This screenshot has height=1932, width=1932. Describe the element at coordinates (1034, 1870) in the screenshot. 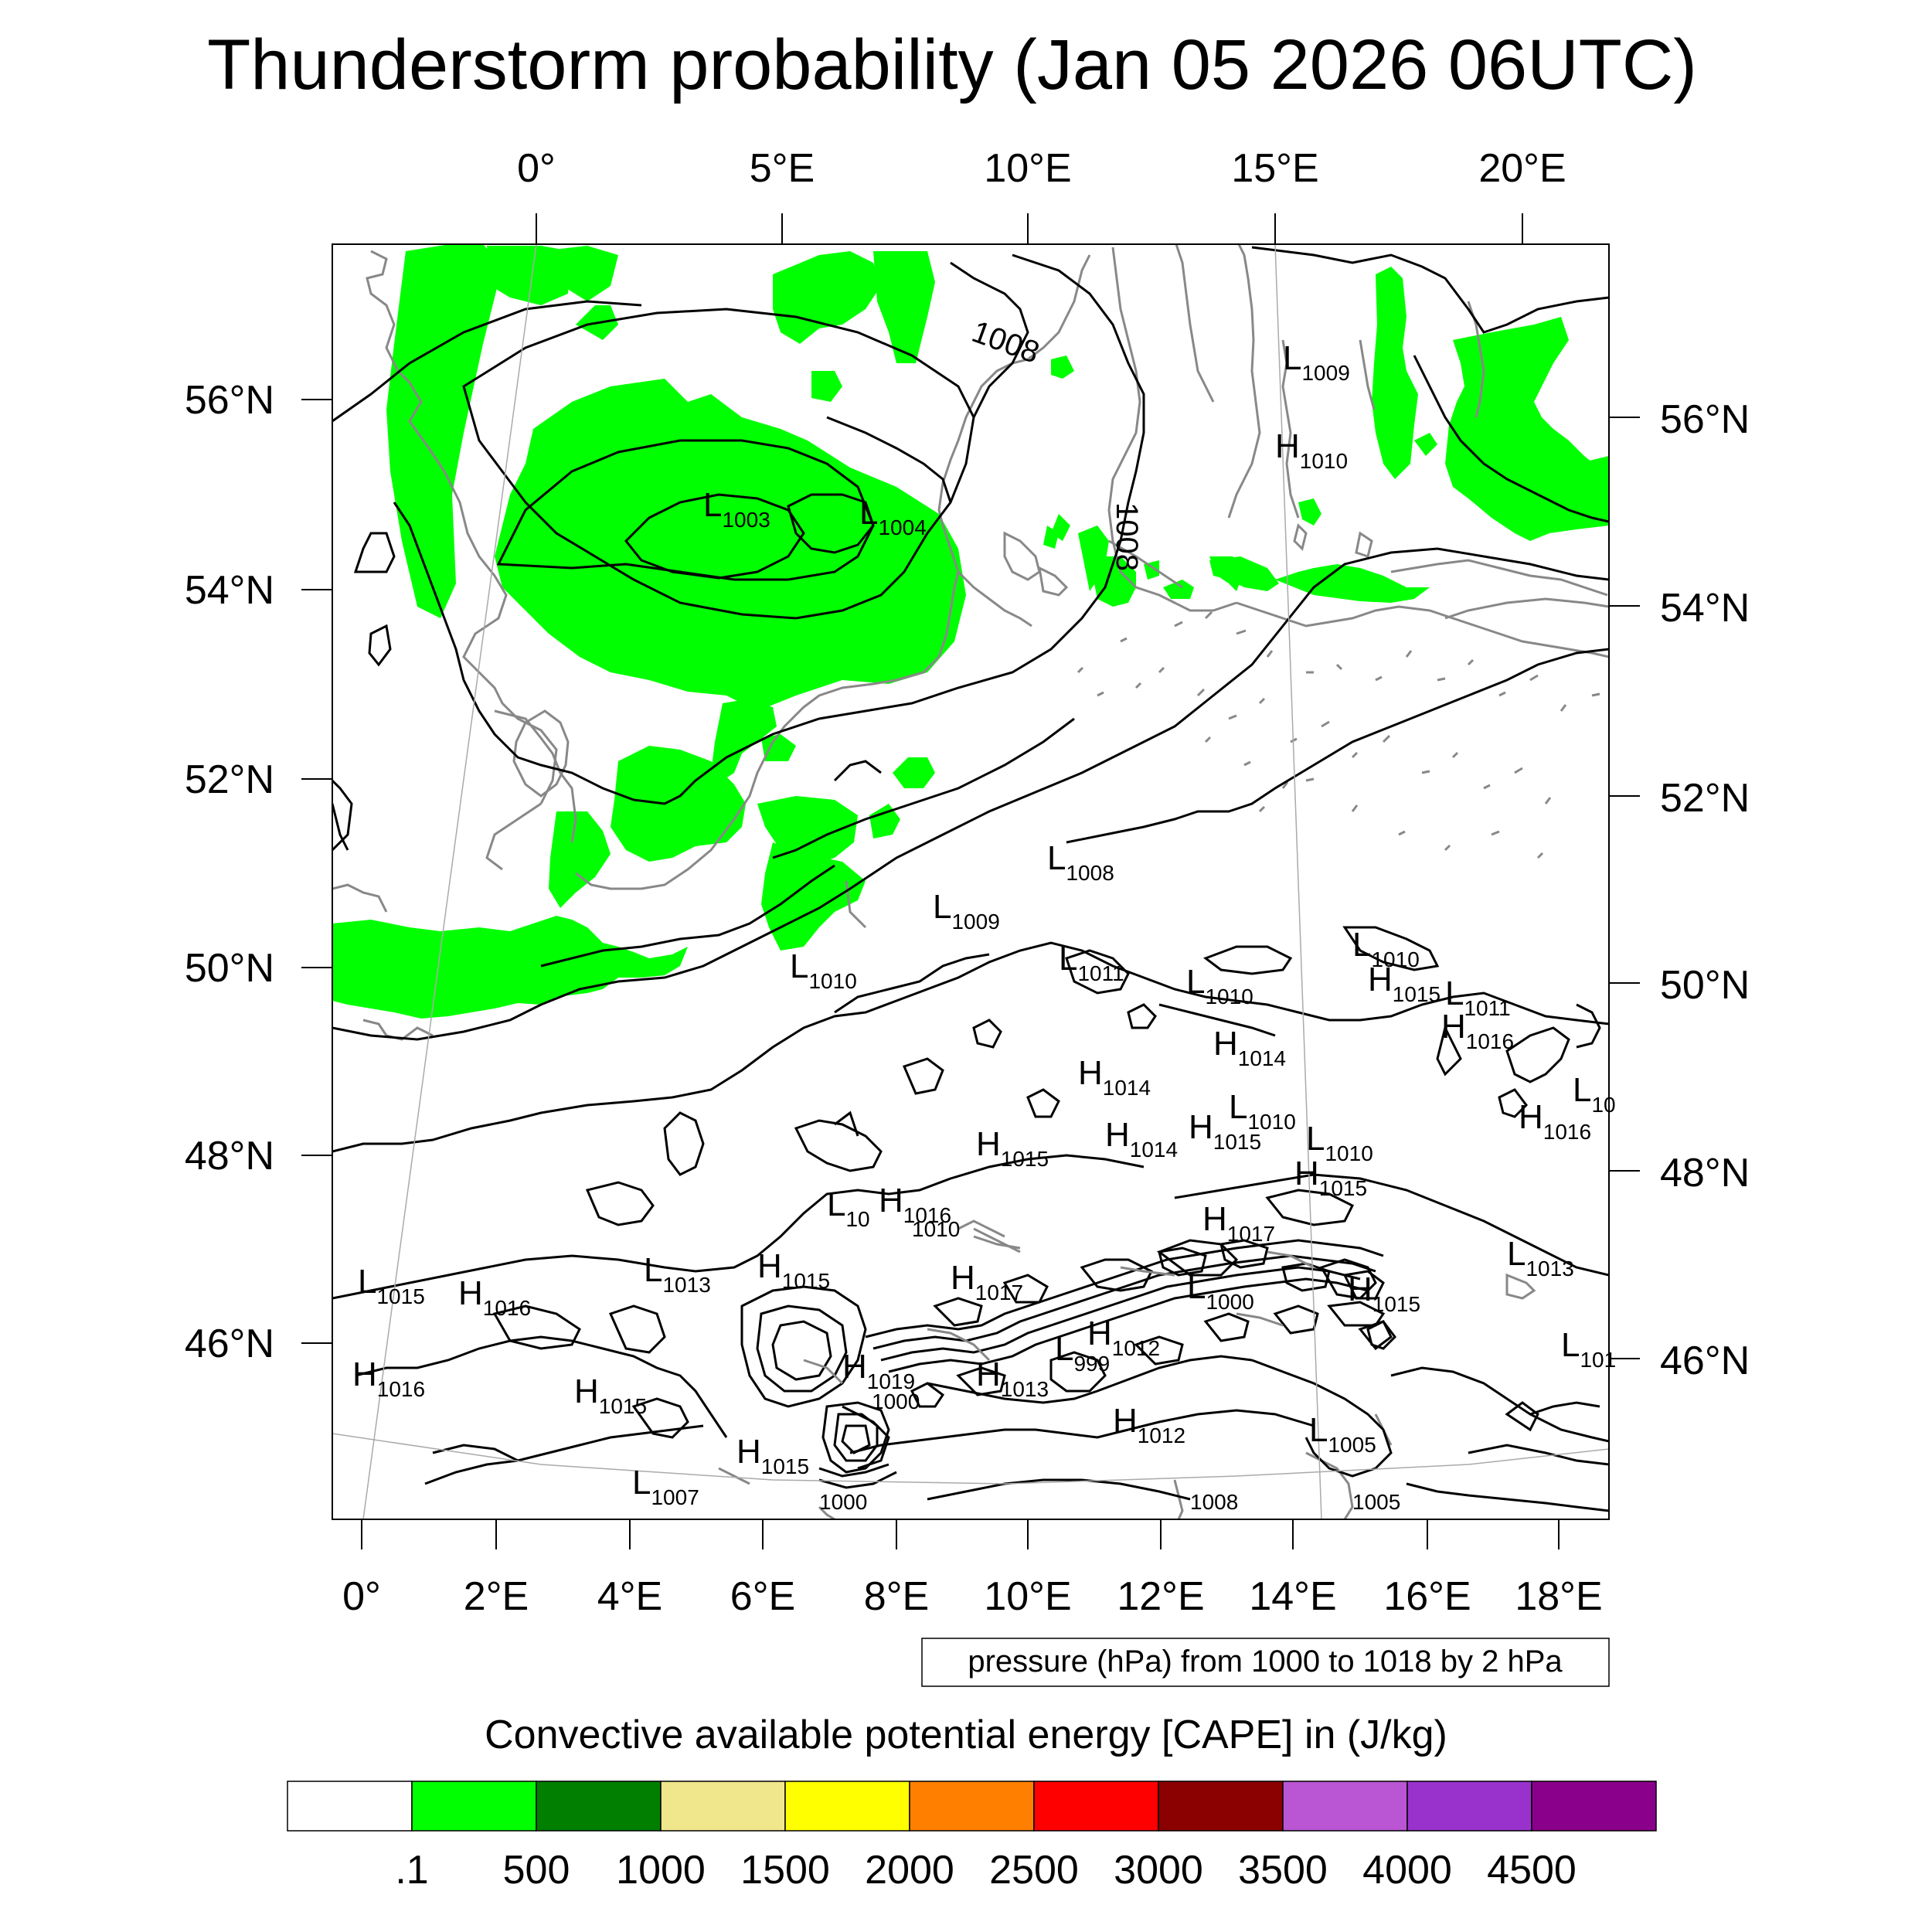

I see `colorbar-tick-label: 2500` at that location.